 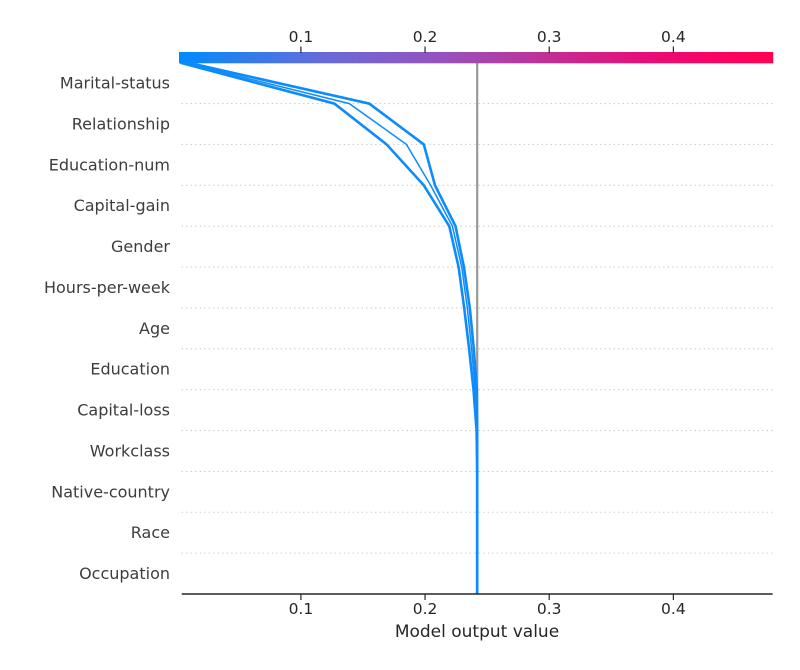 I want to click on feature-label-occupation: Occupation, so click(x=124, y=573).